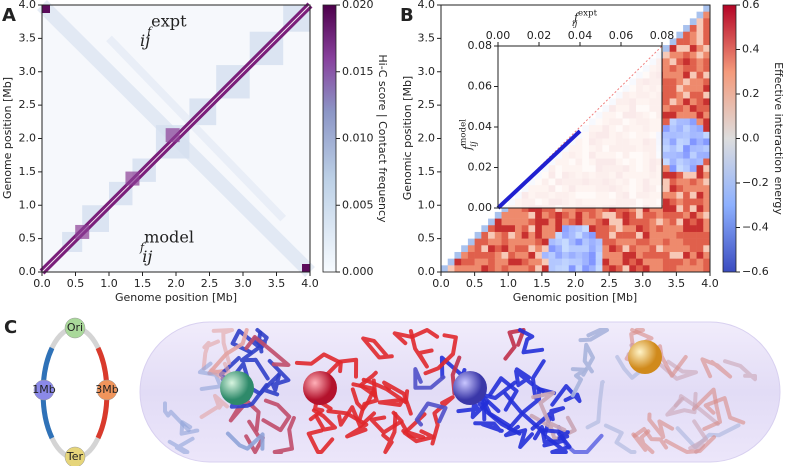 This screenshot has width=788, height=466. I want to click on colorbar-tick-label: 0.015, so click(358, 71).